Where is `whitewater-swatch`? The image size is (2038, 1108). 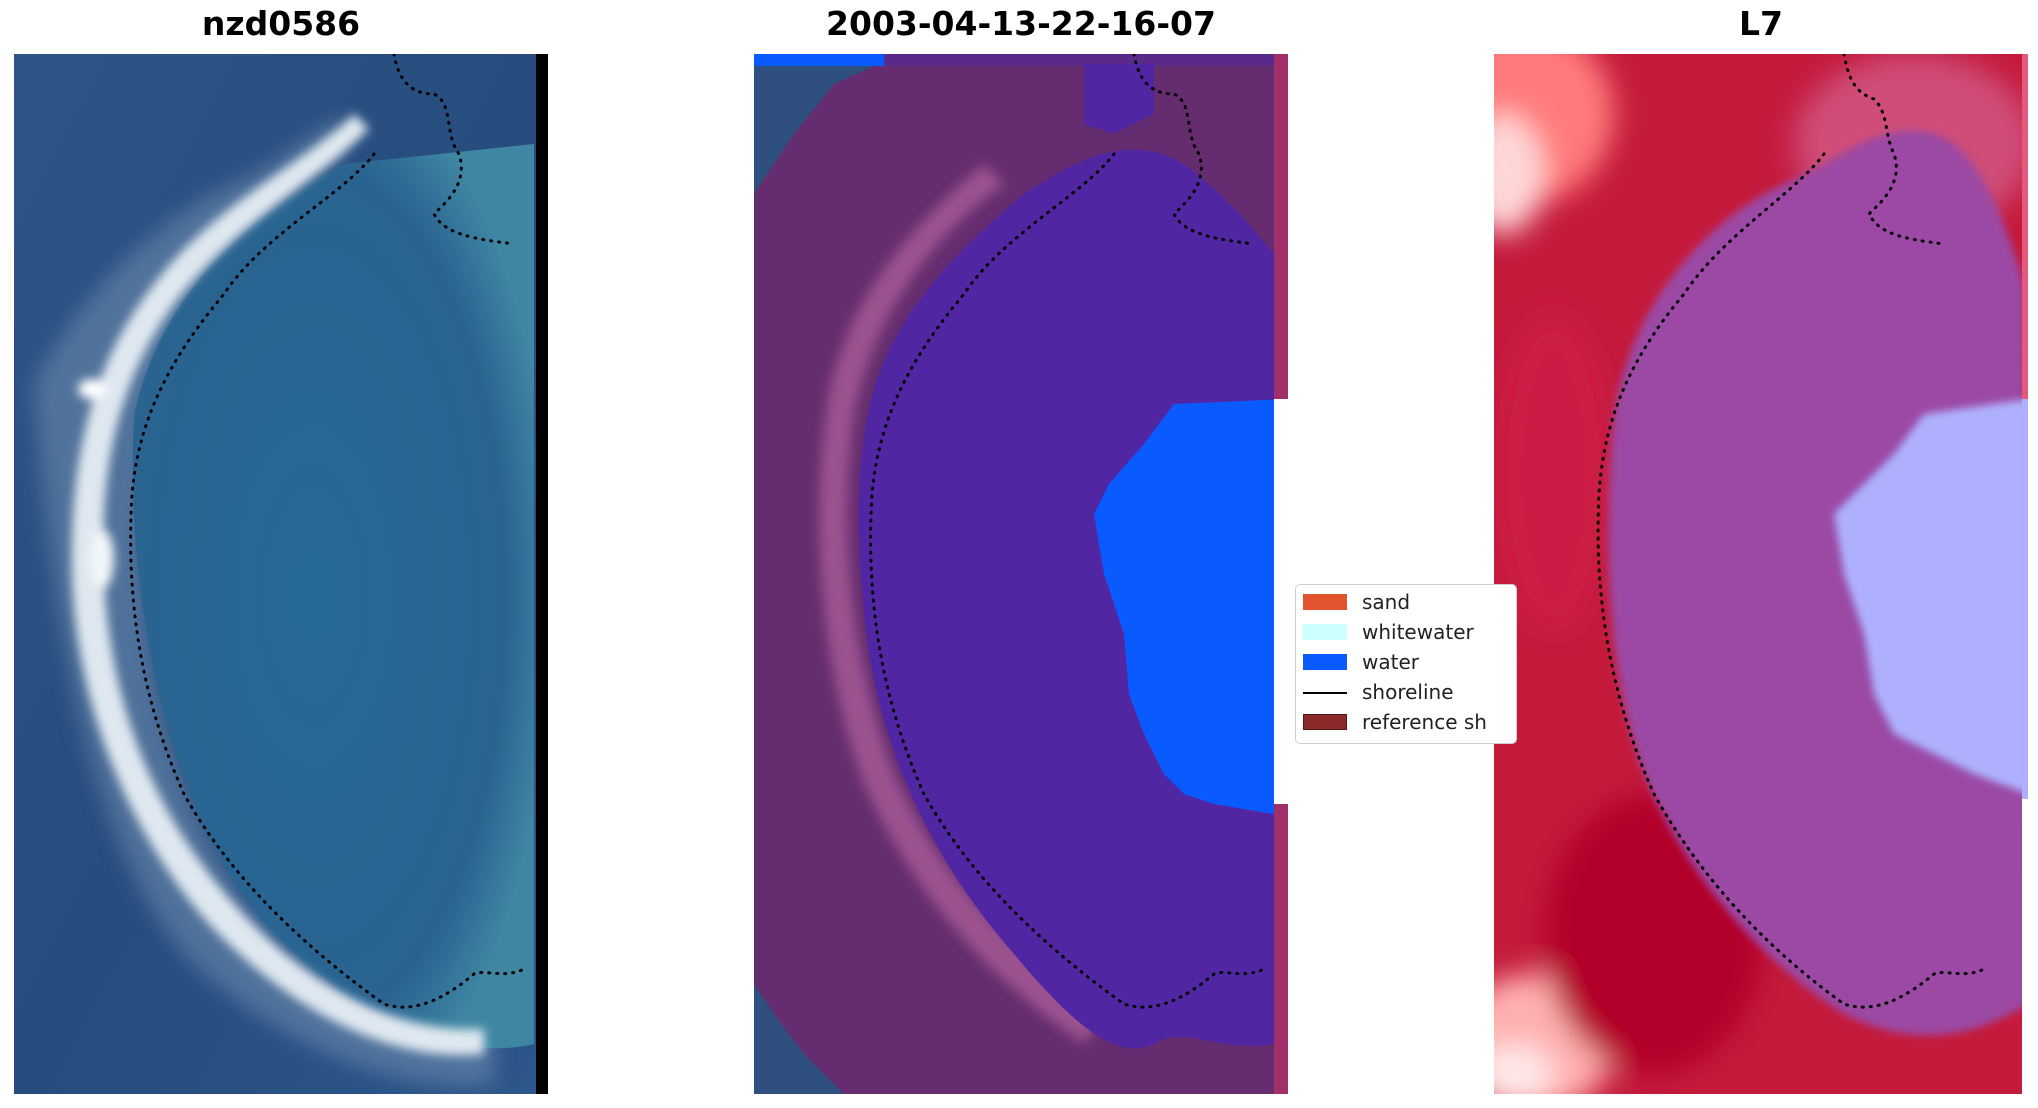
whitewater-swatch is located at coordinates (1325, 632).